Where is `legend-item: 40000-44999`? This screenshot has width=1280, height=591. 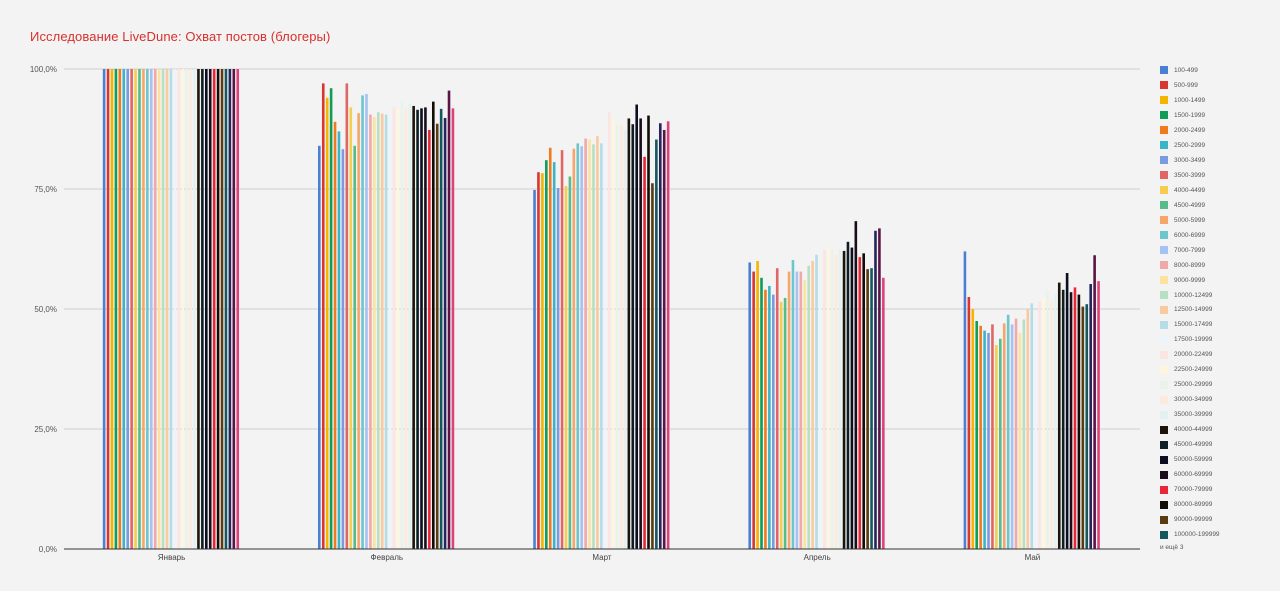
legend-item: 40000-44999 is located at coordinates (1218, 429).